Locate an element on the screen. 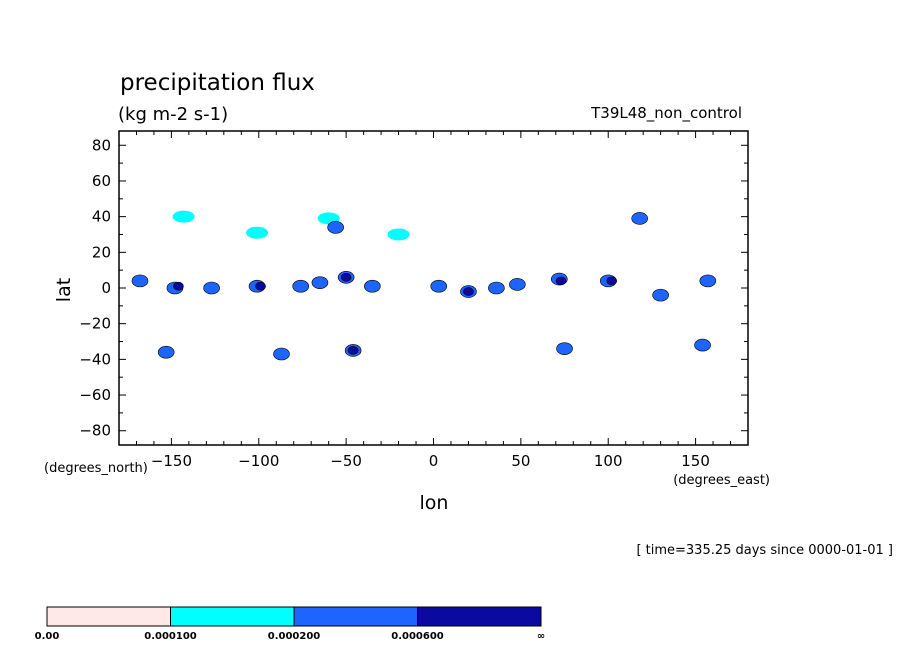 This screenshot has height=654, width=904. x-tick-label: 100 is located at coordinates (608, 461).